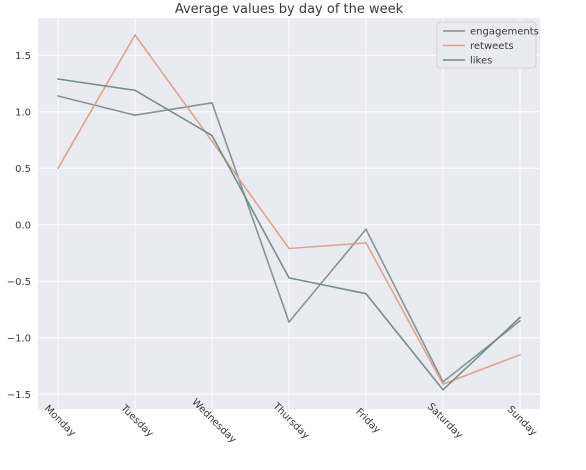  What do you see at coordinates (23, 225) in the screenshot?
I see `y-tick-label: 0.0` at bounding box center [23, 225].